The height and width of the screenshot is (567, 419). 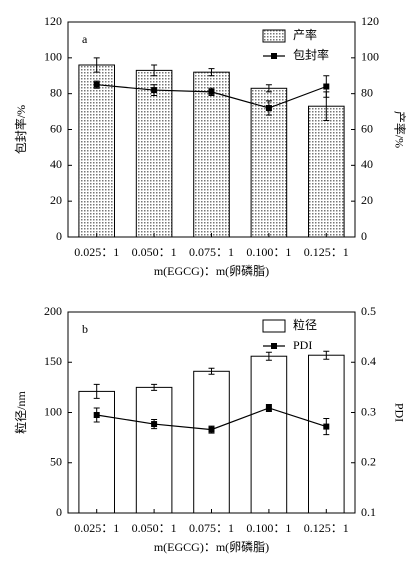 I want to click on y2-tick-label: 0.2, so click(x=368, y=462).